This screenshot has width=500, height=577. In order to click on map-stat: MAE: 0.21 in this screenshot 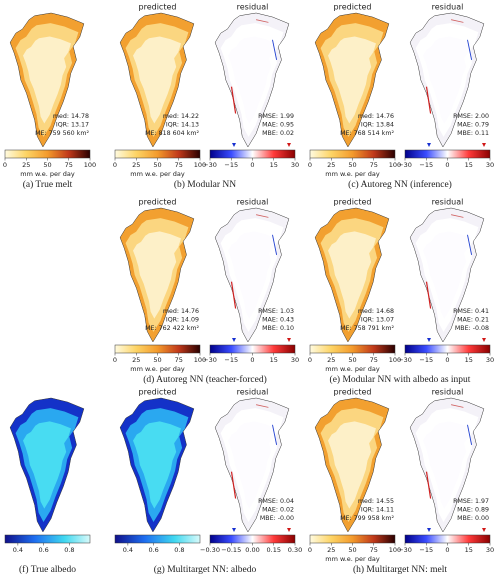, I will do `click(473, 320)`.